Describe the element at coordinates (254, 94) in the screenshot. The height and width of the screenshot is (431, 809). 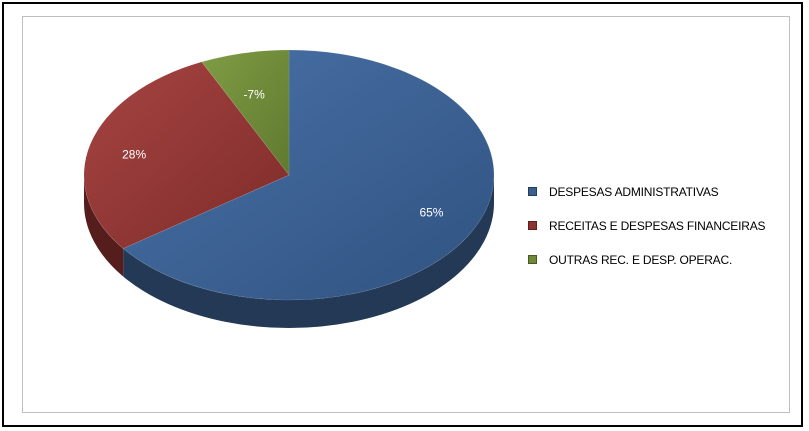
I see `pie-data-label-2: -7%` at that location.